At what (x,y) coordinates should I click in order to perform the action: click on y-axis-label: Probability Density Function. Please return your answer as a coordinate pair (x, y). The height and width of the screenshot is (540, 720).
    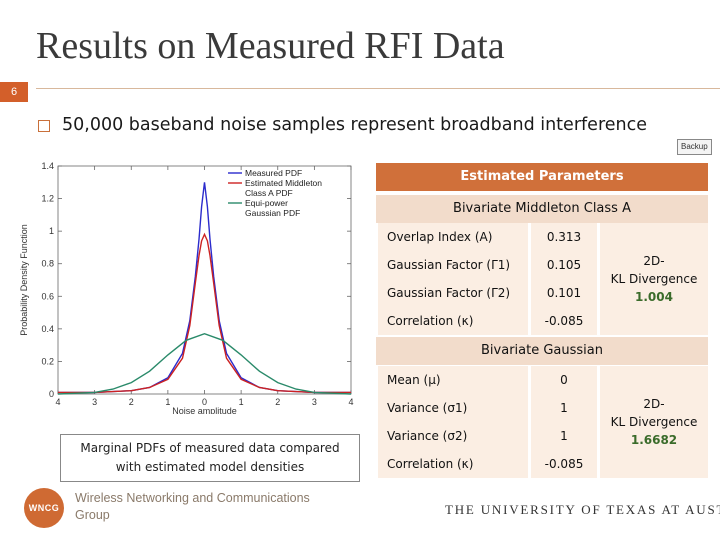
    Looking at the image, I should click on (24, 280).